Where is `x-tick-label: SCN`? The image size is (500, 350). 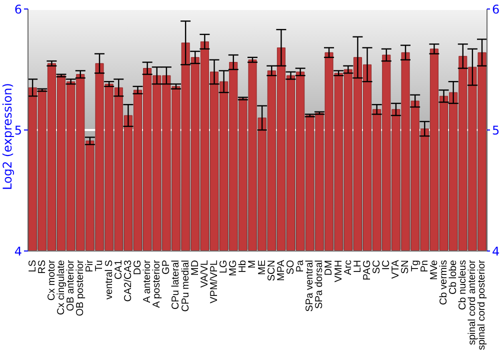
x-tick-label: SCN is located at coordinates (272, 271).